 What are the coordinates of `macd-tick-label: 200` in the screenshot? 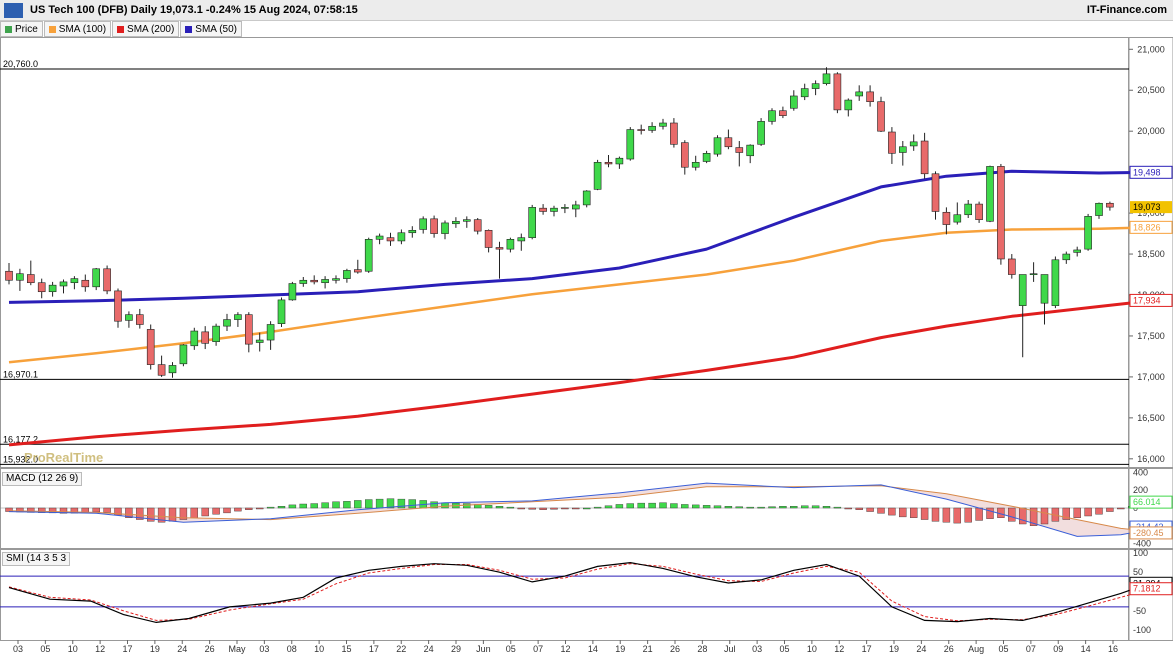 It's located at (1140, 490).